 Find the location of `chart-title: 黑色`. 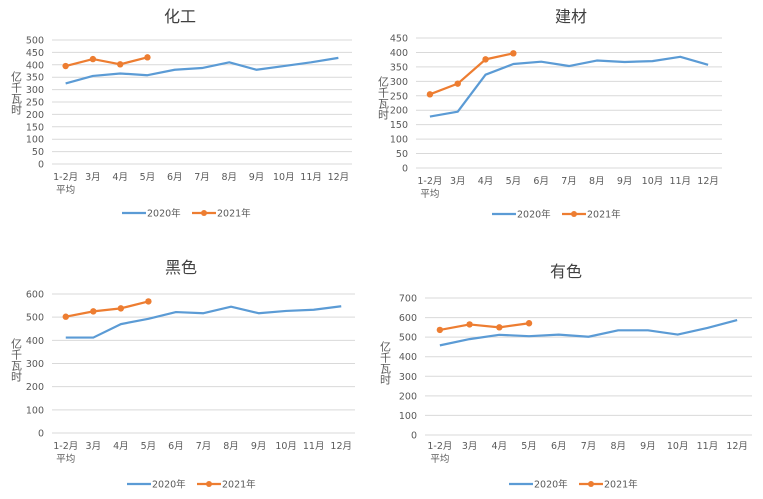

chart-title: 黑色 is located at coordinates (181, 267).